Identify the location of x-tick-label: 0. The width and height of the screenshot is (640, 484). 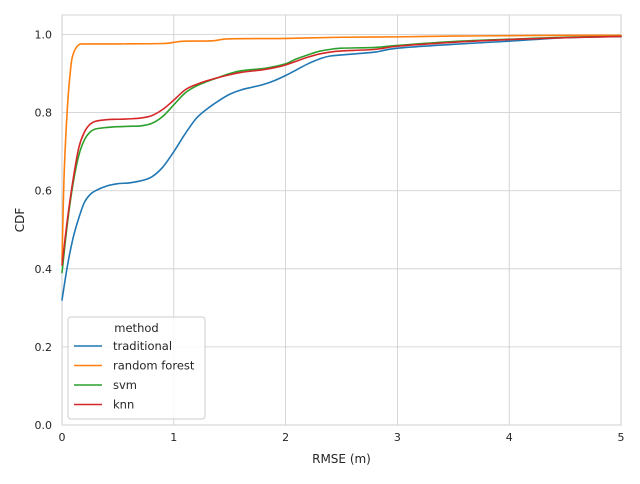
(62, 437).